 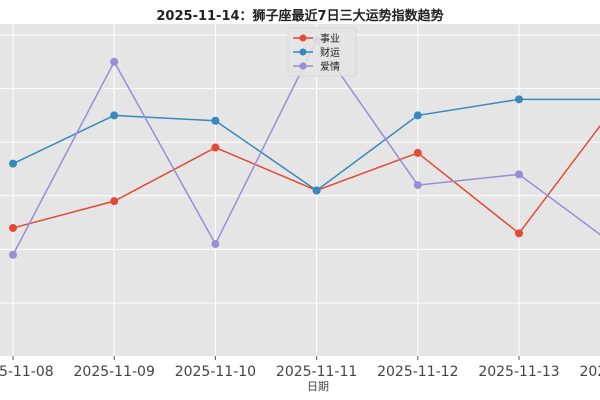 I want to click on x-axis-label: 日期, so click(x=318, y=386).